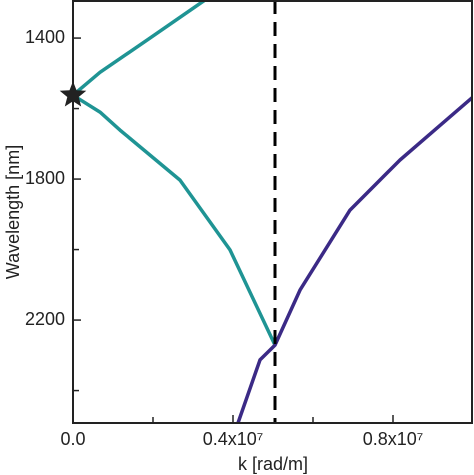 This screenshot has height=475, width=474. What do you see at coordinates (393, 439) in the screenshot?
I see `x-tick-label: 0.8x10⁷` at bounding box center [393, 439].